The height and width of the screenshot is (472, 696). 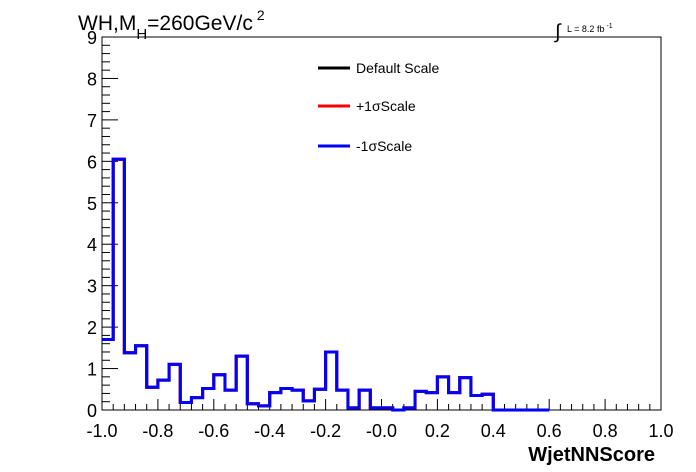 What do you see at coordinates (605, 431) in the screenshot?
I see `x-tick-label: 0.8` at bounding box center [605, 431].